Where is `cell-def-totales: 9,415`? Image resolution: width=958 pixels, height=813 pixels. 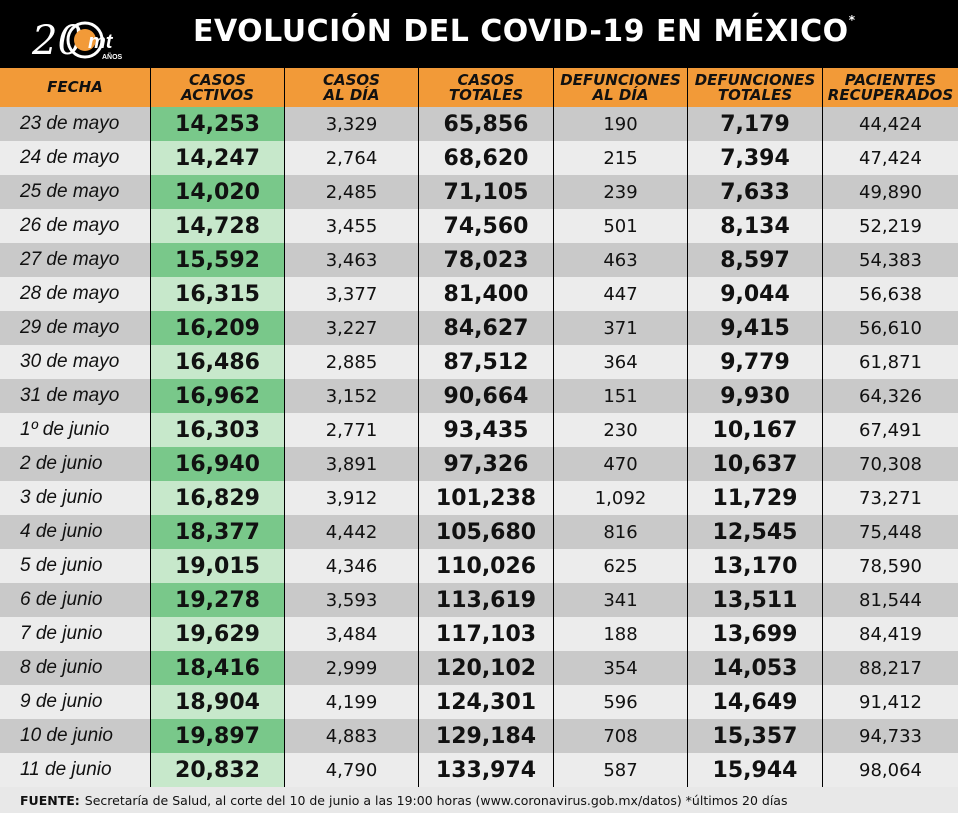
cell-def-totales: 9,415 is located at coordinates (755, 328).